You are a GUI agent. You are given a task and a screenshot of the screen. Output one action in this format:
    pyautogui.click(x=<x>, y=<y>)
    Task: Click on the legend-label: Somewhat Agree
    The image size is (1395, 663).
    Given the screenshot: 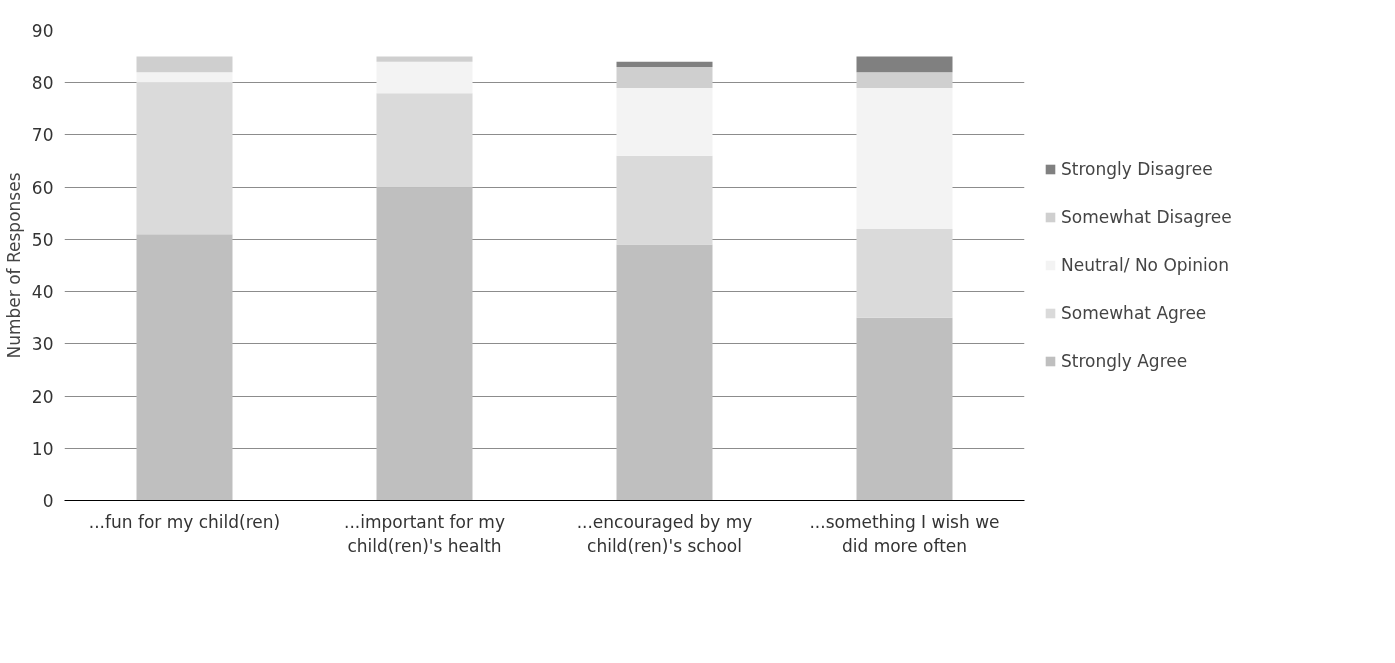 What is the action you would take?
    pyautogui.click(x=1134, y=313)
    